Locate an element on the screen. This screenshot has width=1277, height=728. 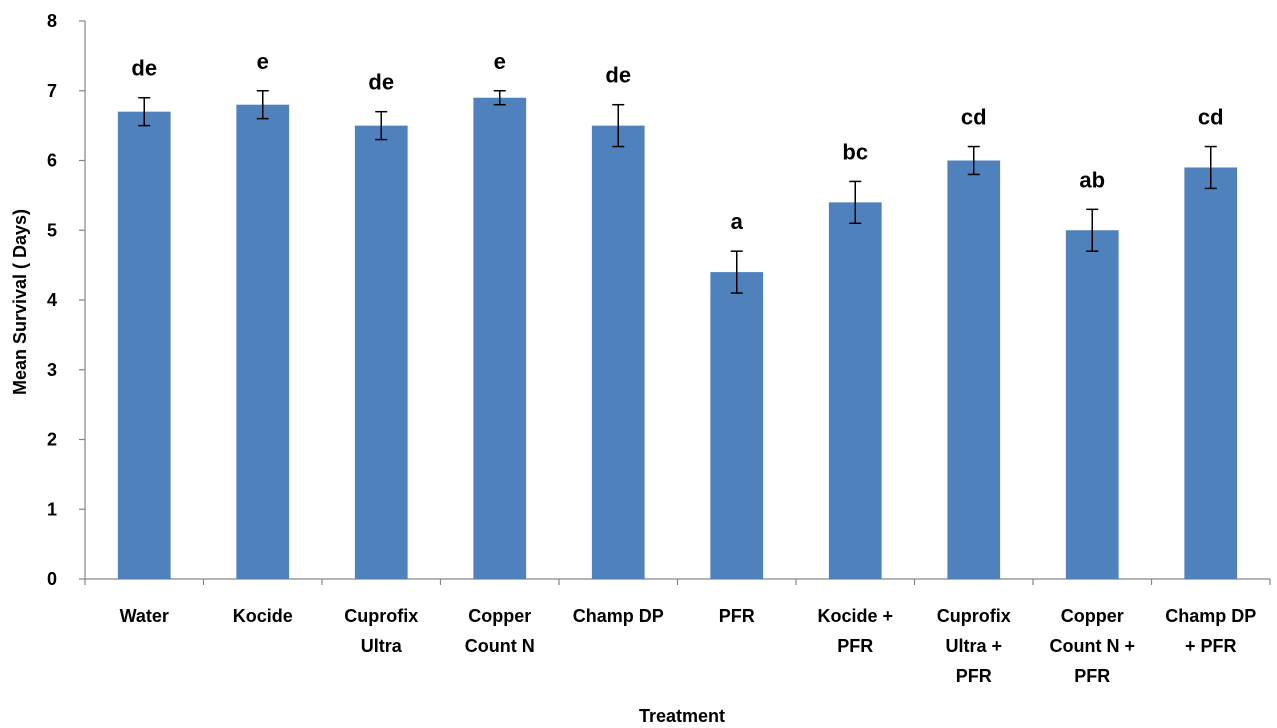
y-tick-label: 5 is located at coordinates (52, 230).